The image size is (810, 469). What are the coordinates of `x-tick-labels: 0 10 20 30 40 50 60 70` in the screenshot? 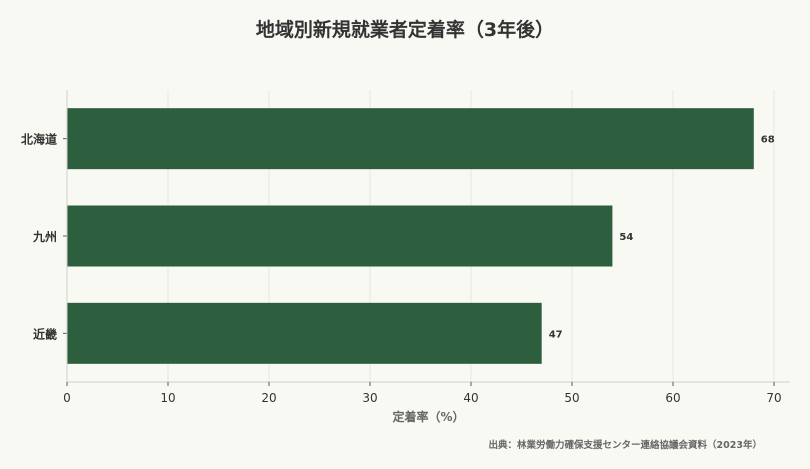 It's located at (422, 398).